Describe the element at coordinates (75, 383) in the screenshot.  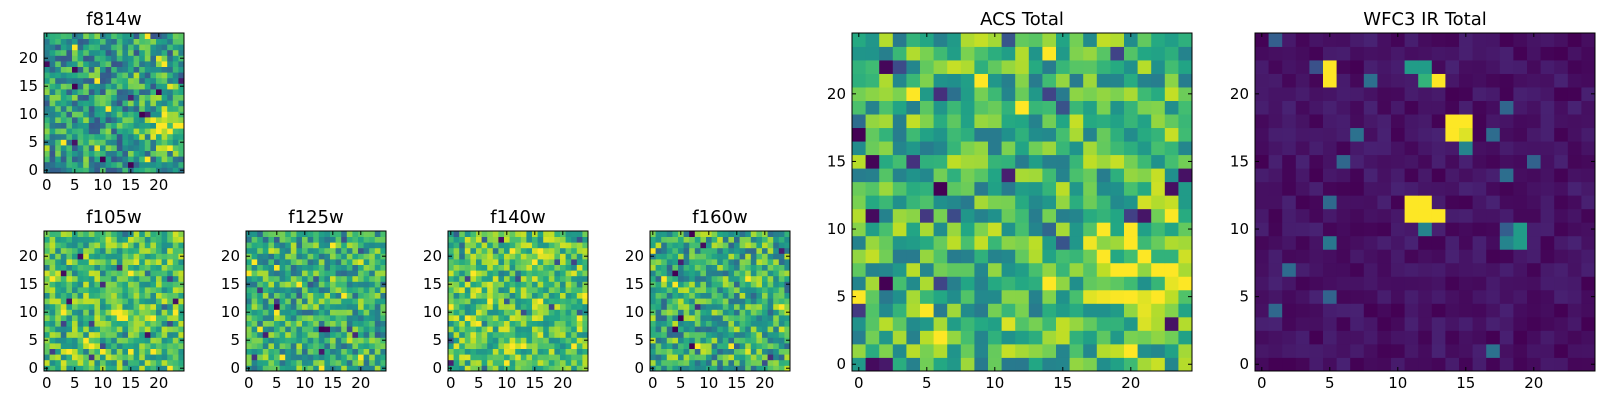
I see `x-tick-label: 5` at that location.